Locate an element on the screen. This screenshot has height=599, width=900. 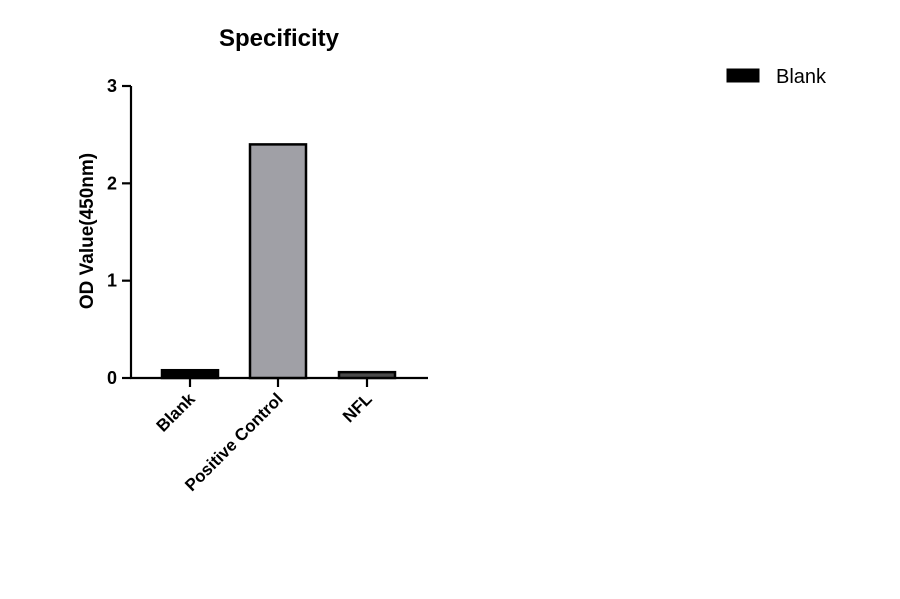
bar-nfl is located at coordinates (367, 375).